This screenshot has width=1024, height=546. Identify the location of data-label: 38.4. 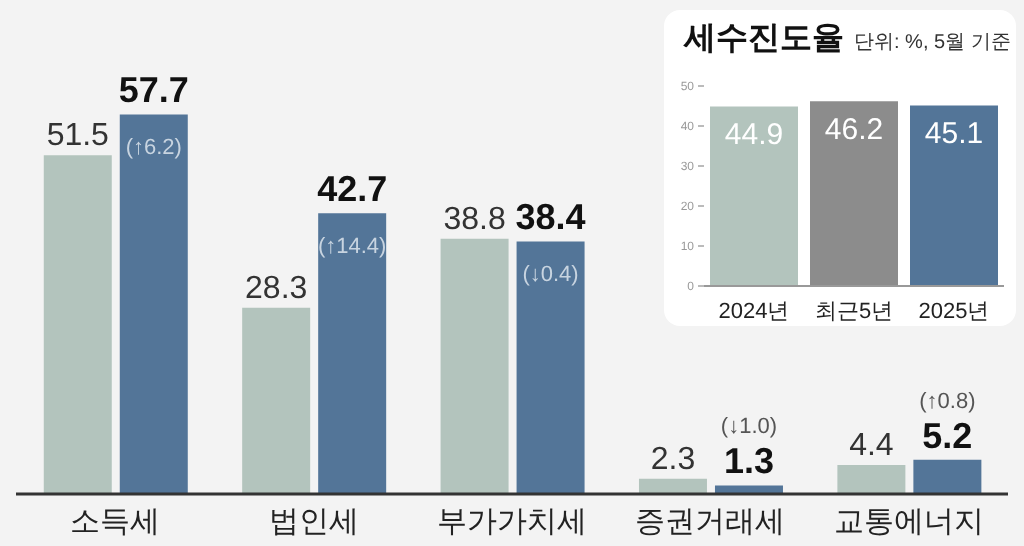
(550, 217).